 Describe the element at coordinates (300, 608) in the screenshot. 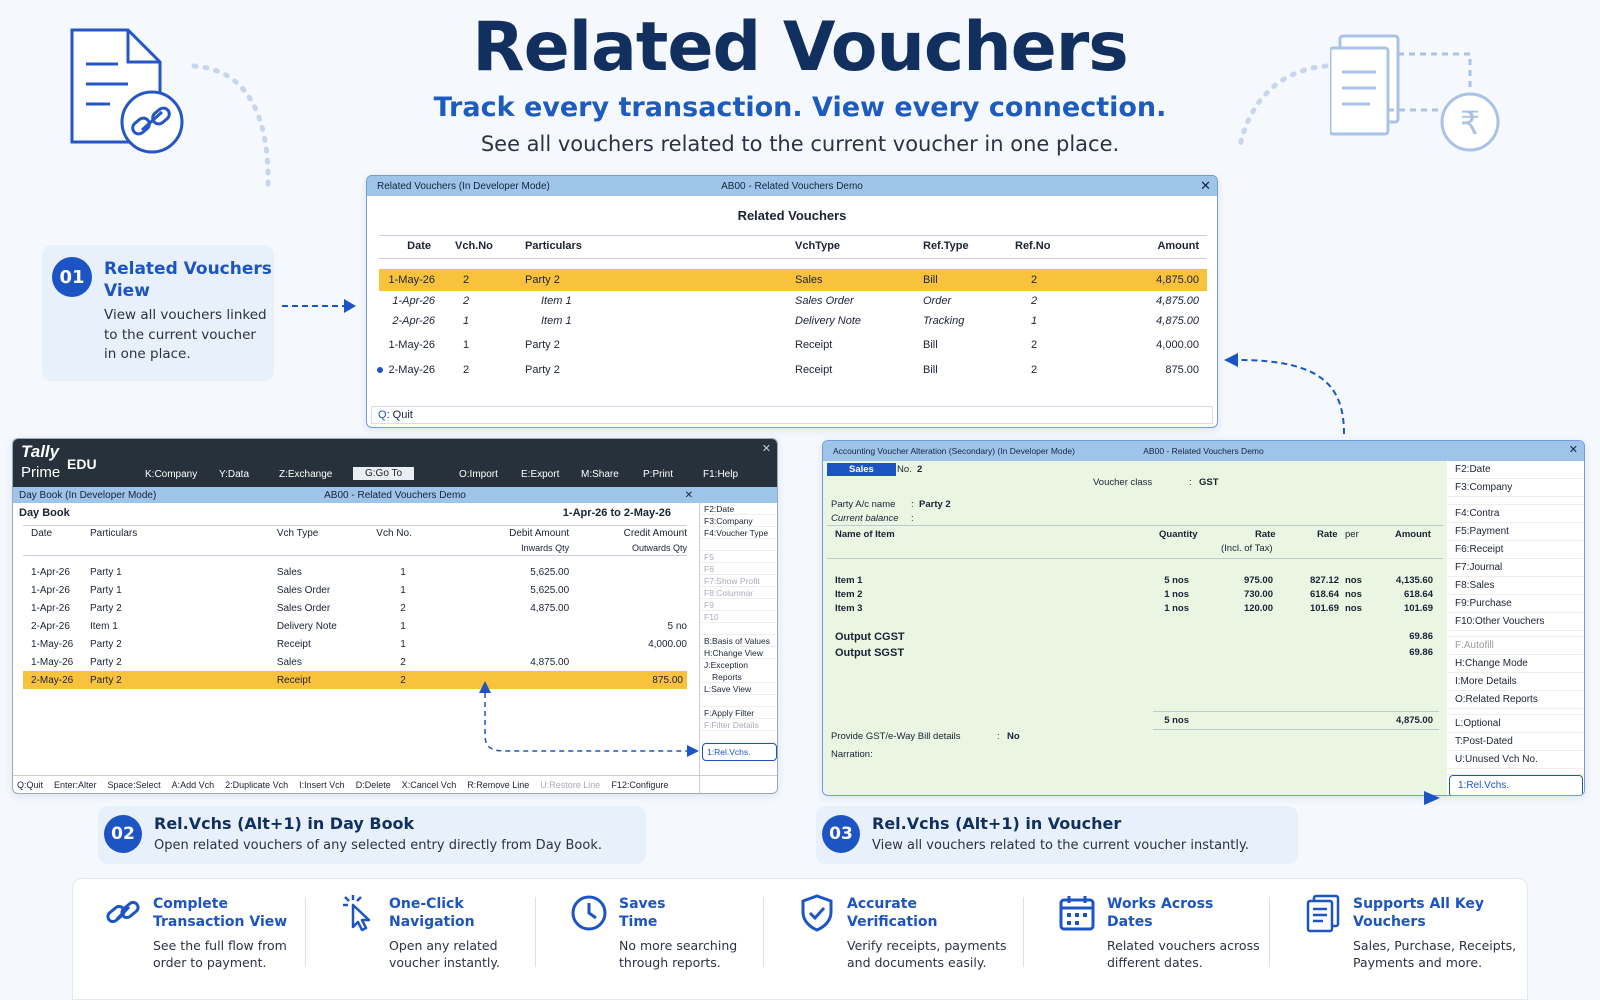

I see `table-row: 1-Apr-26 Party 2 Sales Order 2 4,875.00` at that location.